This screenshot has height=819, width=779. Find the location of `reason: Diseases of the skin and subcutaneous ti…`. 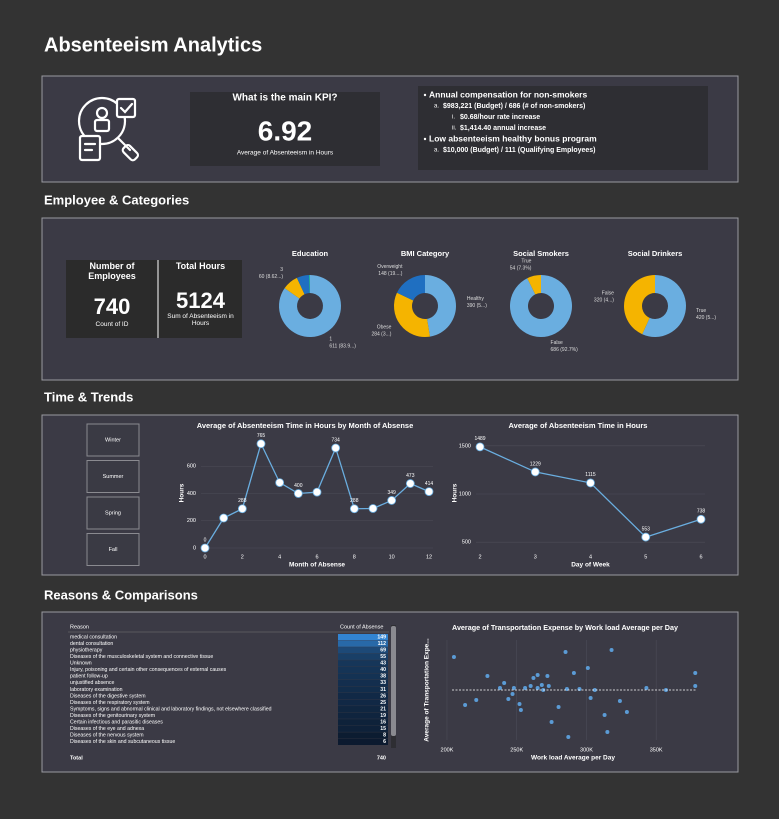

reason: Diseases of the skin and subcutaneous ti… is located at coordinates (122, 742).